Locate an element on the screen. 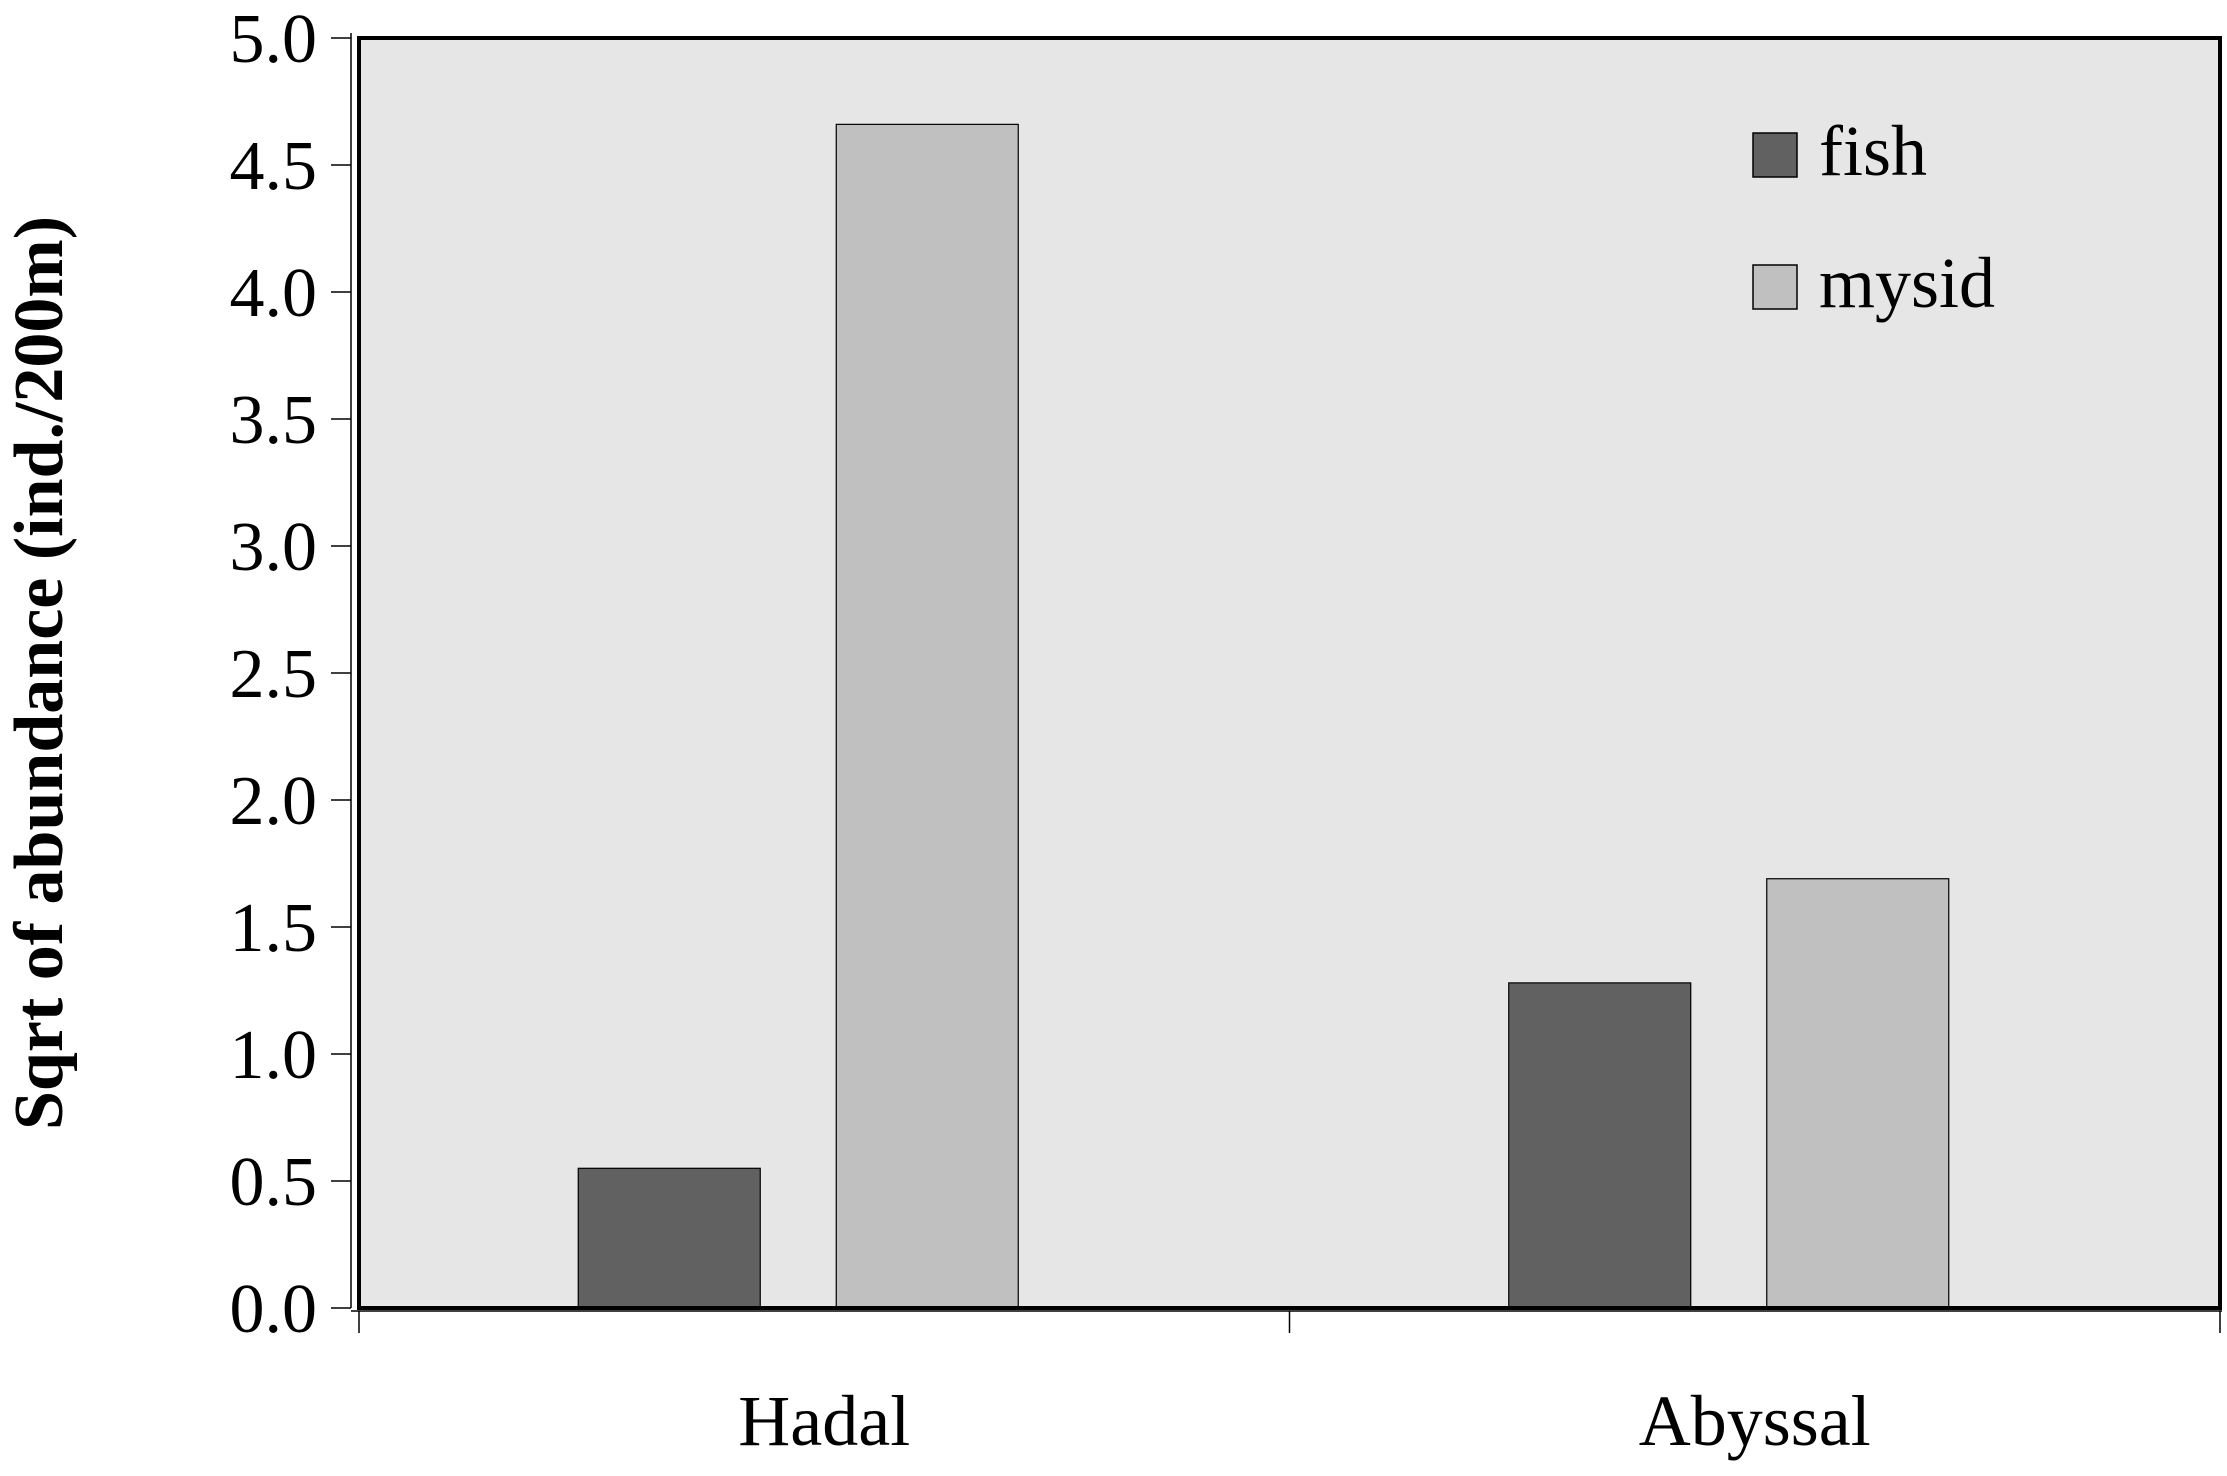 This screenshot has width=2227, height=1476. y-tick-label: 4.5 is located at coordinates (274, 166).